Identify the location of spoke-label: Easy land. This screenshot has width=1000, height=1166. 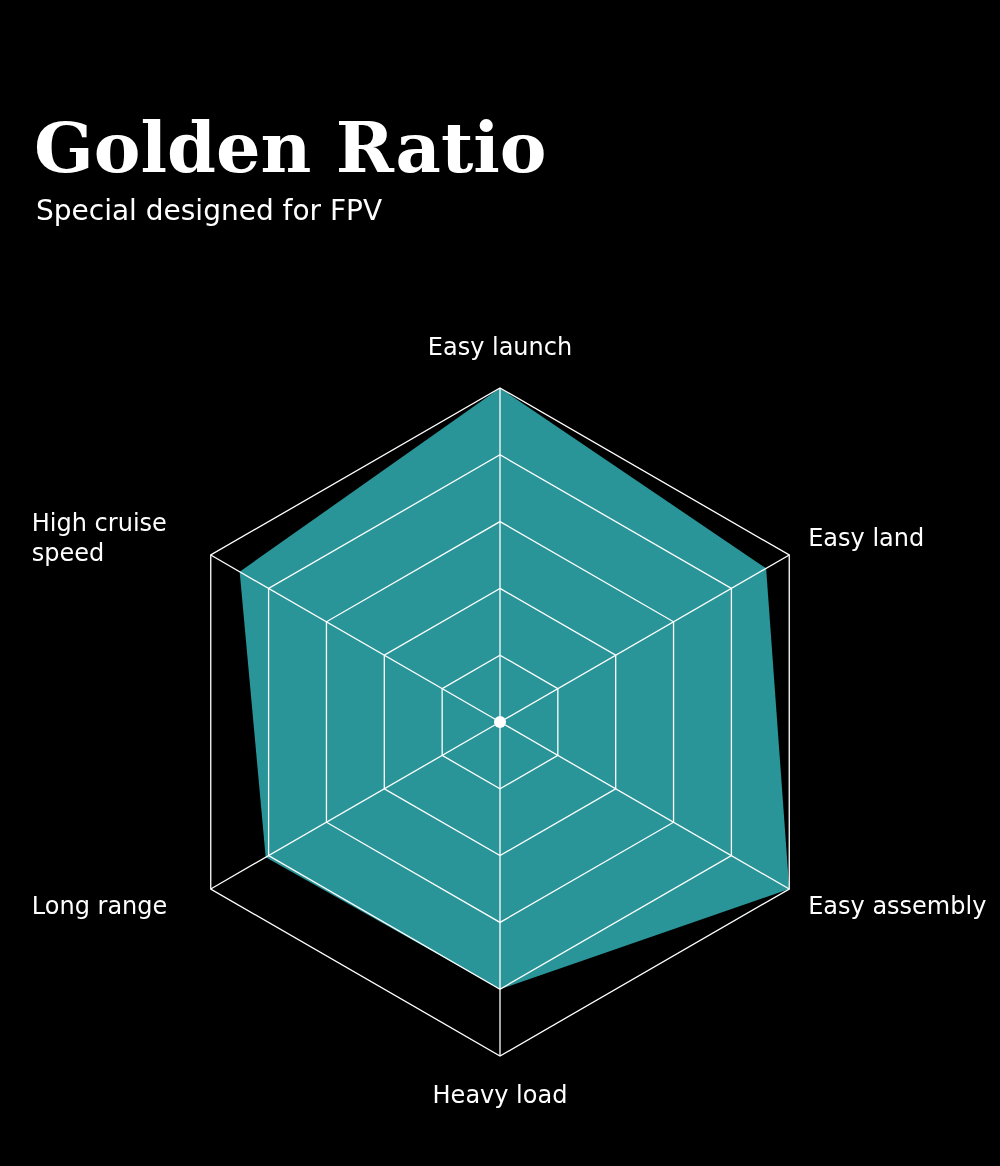
(866, 538).